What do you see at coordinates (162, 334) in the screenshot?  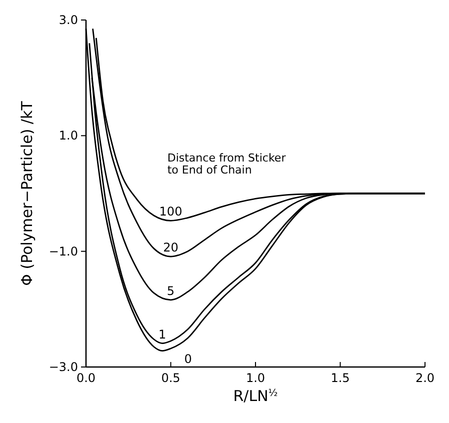 I see `series-label: 1` at bounding box center [162, 334].